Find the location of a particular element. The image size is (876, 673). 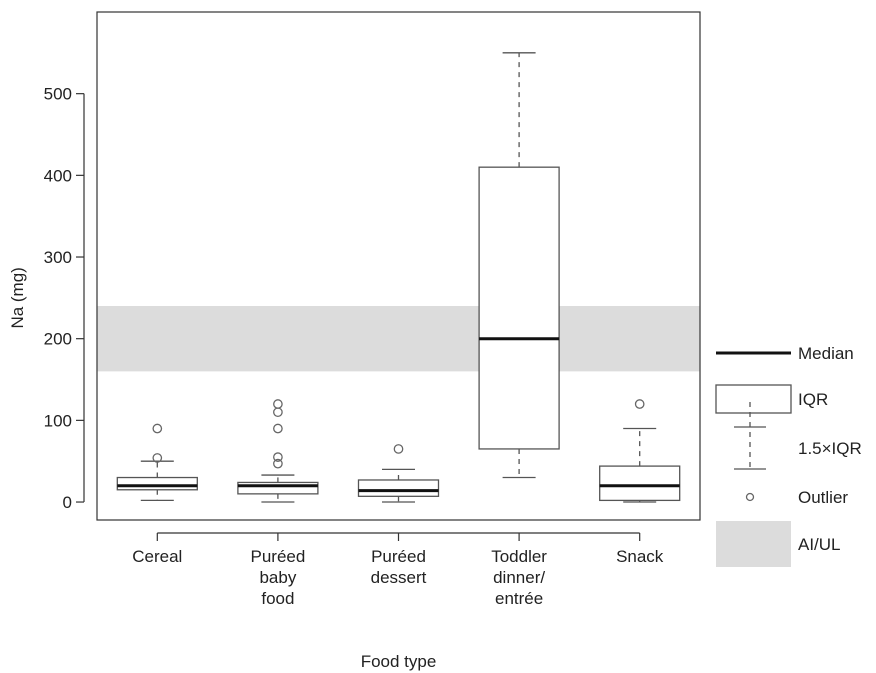

x-tick-label: Puréed dessert is located at coordinates (399, 567).